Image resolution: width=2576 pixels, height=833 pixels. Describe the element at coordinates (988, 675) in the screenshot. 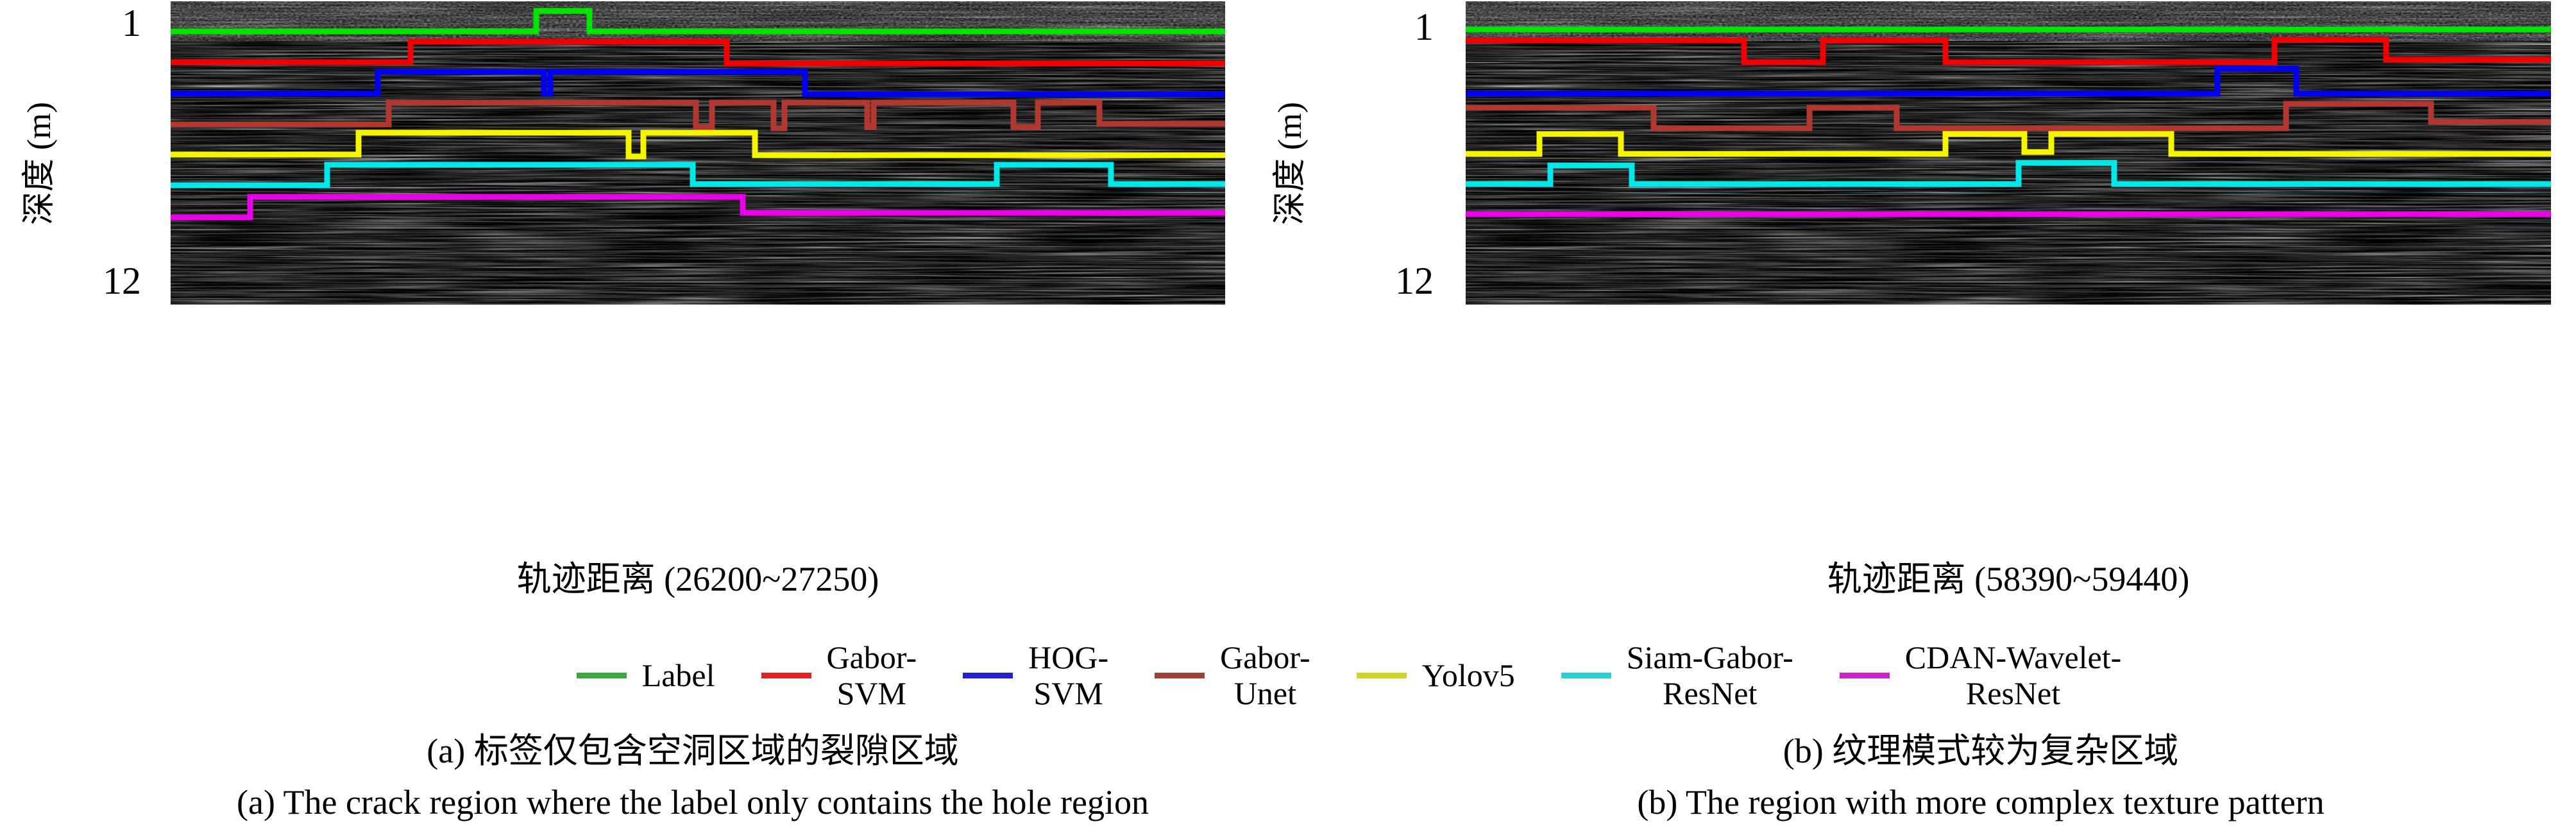

I see `legend-swatch-hog-svm` at that location.